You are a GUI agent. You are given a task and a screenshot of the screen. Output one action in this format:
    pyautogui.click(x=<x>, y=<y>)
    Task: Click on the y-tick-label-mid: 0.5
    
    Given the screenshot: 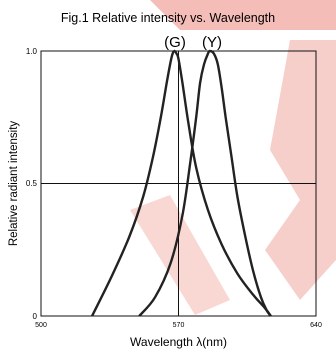 What is the action you would take?
    pyautogui.click(x=32, y=183)
    